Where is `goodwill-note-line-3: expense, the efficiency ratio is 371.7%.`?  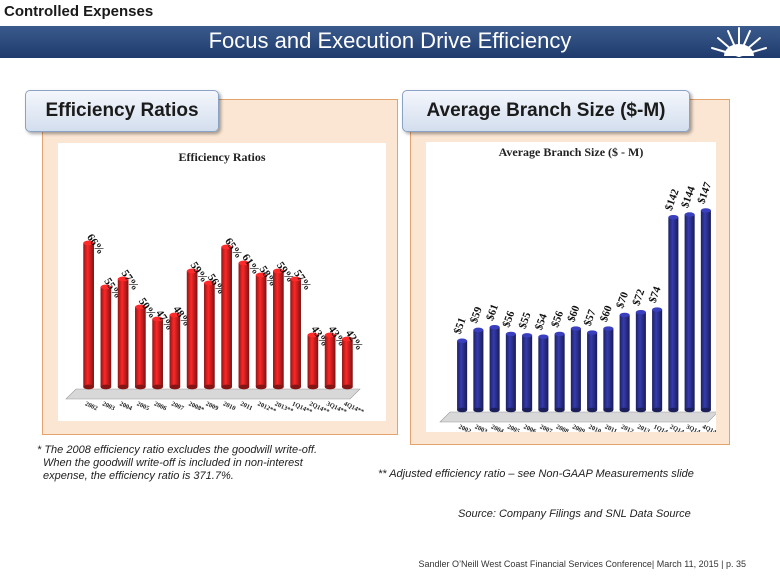 goodwill-note-line-3: expense, the efficiency ratio is 371.7%. is located at coordinates (138, 476).